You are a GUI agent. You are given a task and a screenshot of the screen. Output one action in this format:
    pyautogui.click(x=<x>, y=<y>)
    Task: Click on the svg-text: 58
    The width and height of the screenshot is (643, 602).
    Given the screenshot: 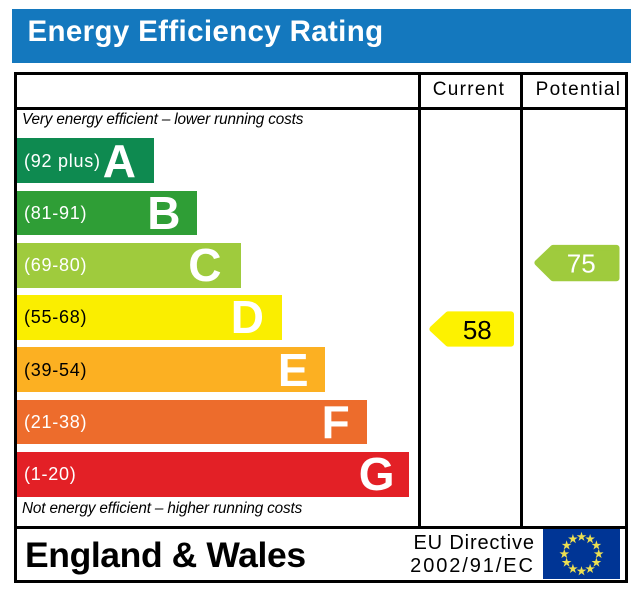 What is the action you would take?
    pyautogui.click(x=477, y=330)
    